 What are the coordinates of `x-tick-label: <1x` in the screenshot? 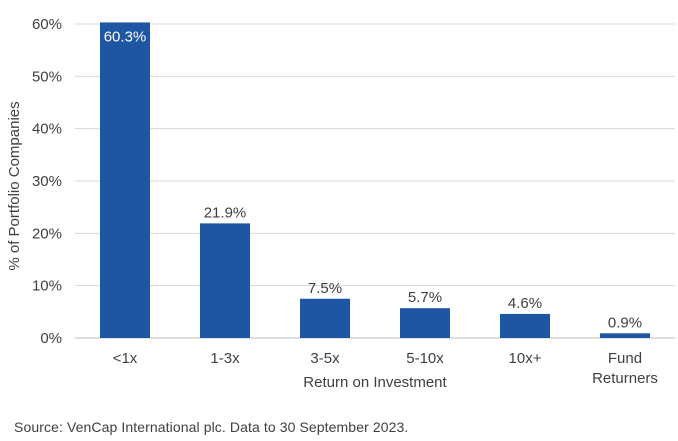 It's located at (125, 358).